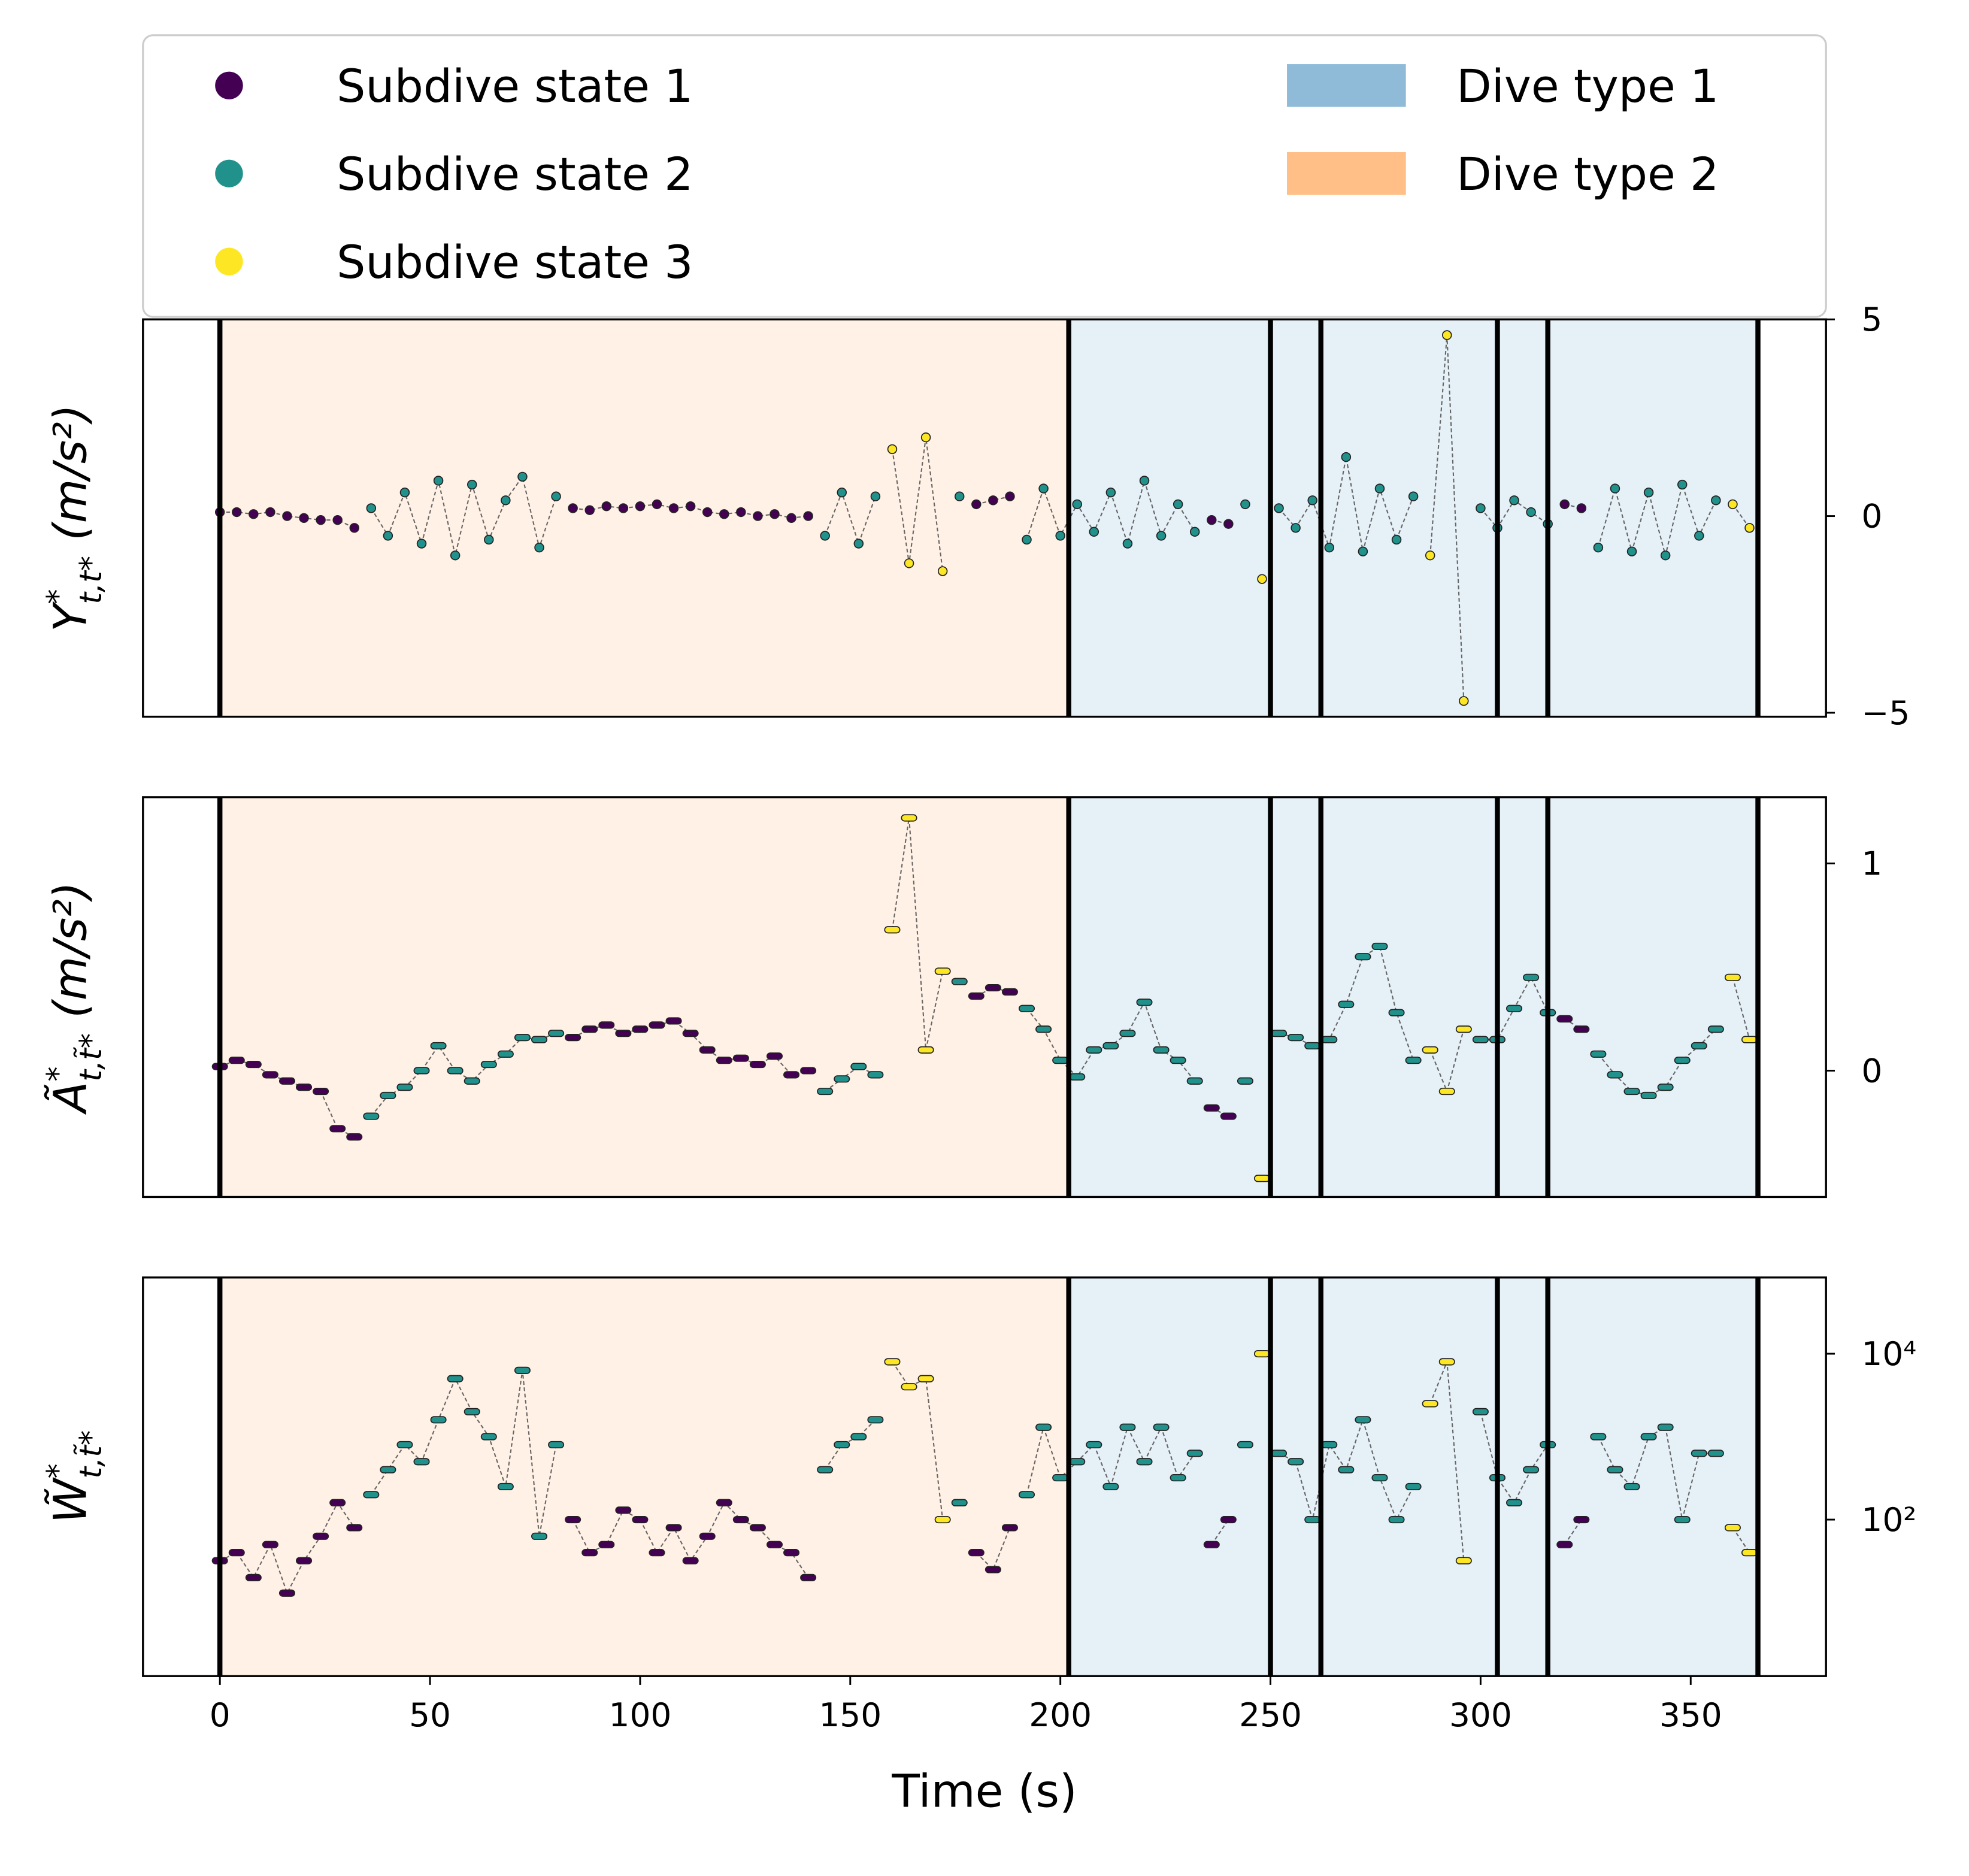 This screenshot has width=1969, height=1876. I want to click on y-label-symbol: W̃, so click(70, 1499).